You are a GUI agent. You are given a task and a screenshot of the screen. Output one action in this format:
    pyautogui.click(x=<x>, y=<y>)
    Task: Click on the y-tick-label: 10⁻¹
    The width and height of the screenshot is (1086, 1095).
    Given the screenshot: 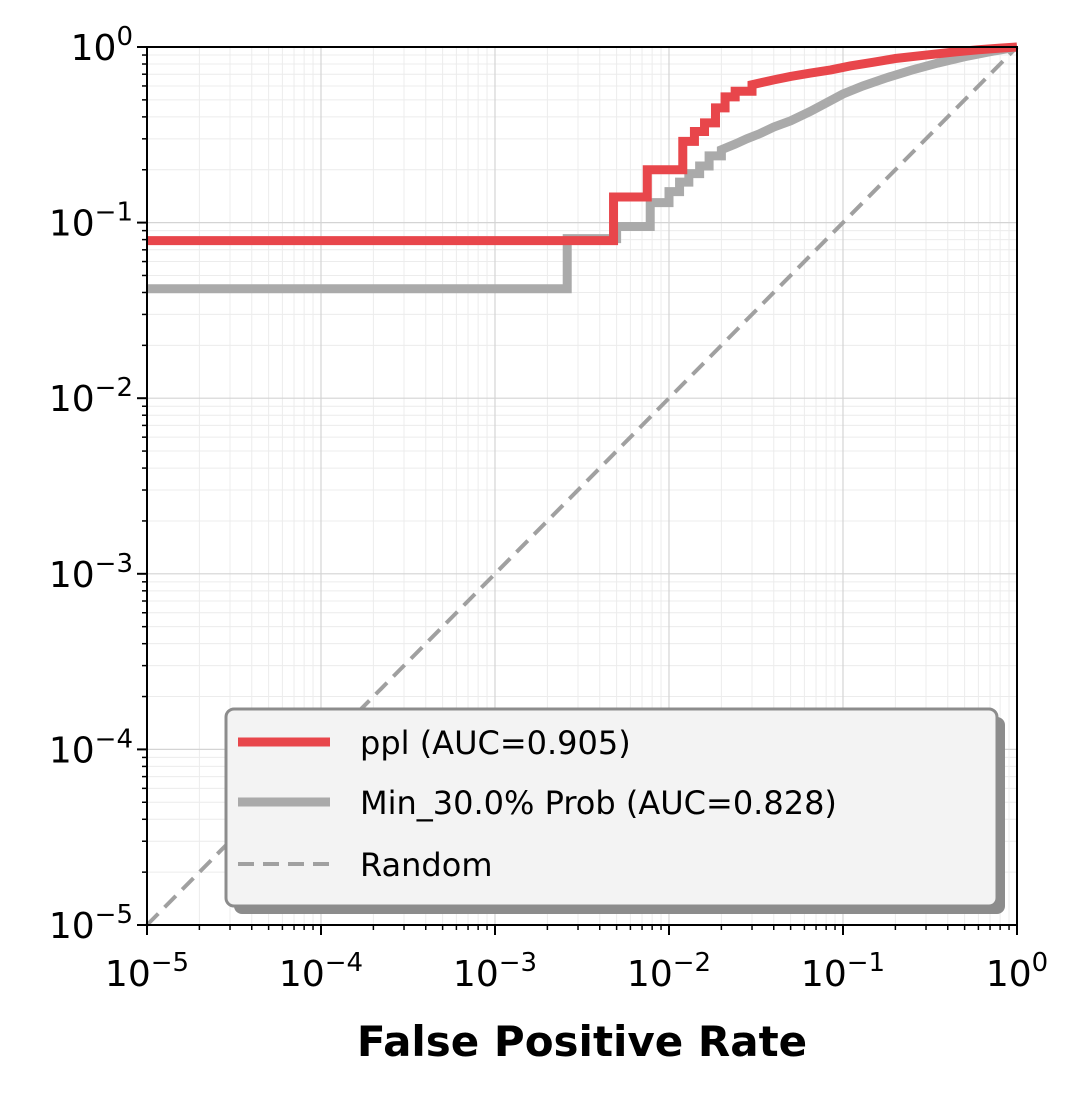 What is the action you would take?
    pyautogui.click(x=91, y=221)
    